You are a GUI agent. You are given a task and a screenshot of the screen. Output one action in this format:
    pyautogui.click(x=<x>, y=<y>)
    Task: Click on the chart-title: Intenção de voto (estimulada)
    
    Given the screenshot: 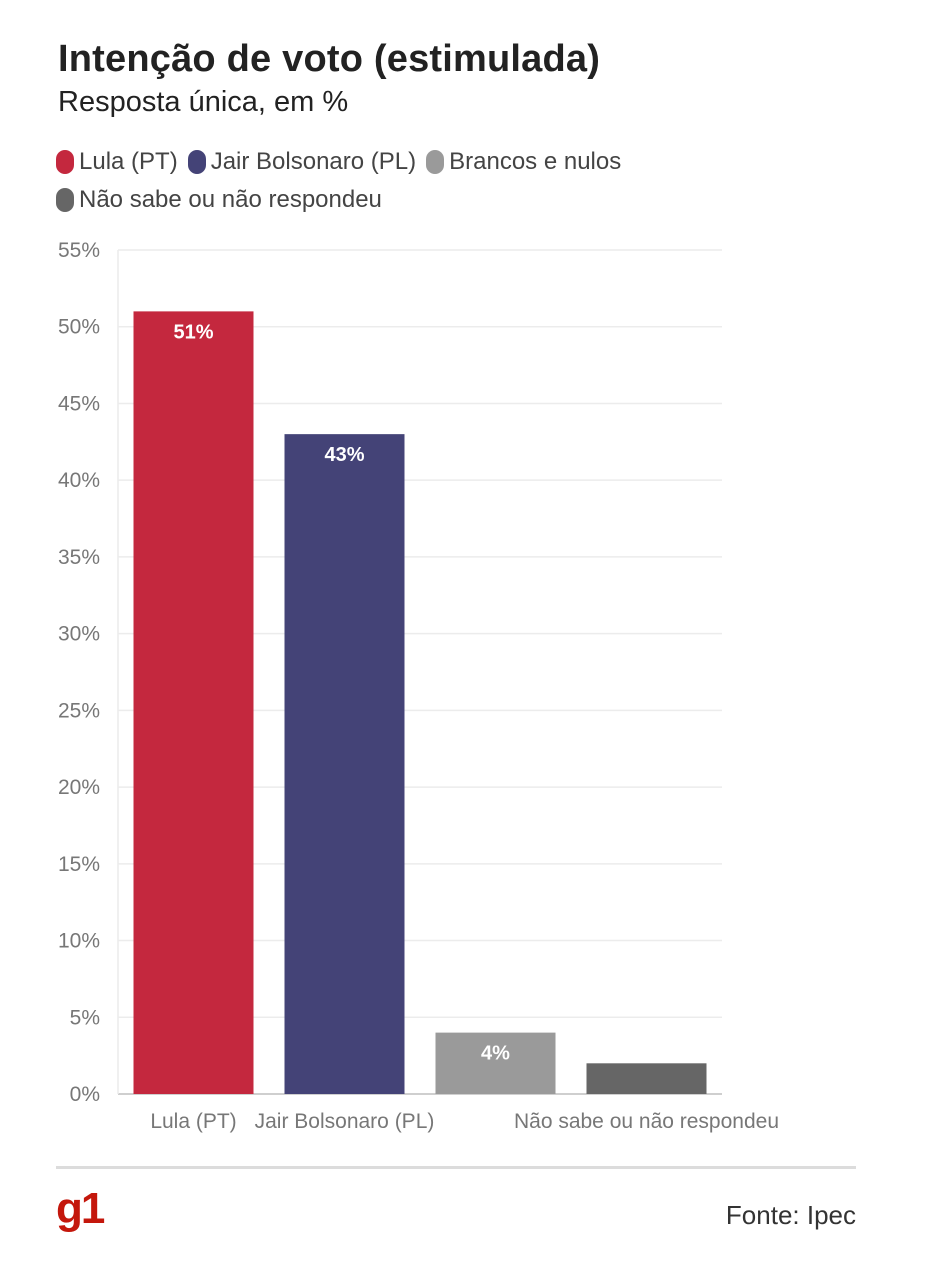 What is the action you would take?
    pyautogui.click(x=329, y=59)
    